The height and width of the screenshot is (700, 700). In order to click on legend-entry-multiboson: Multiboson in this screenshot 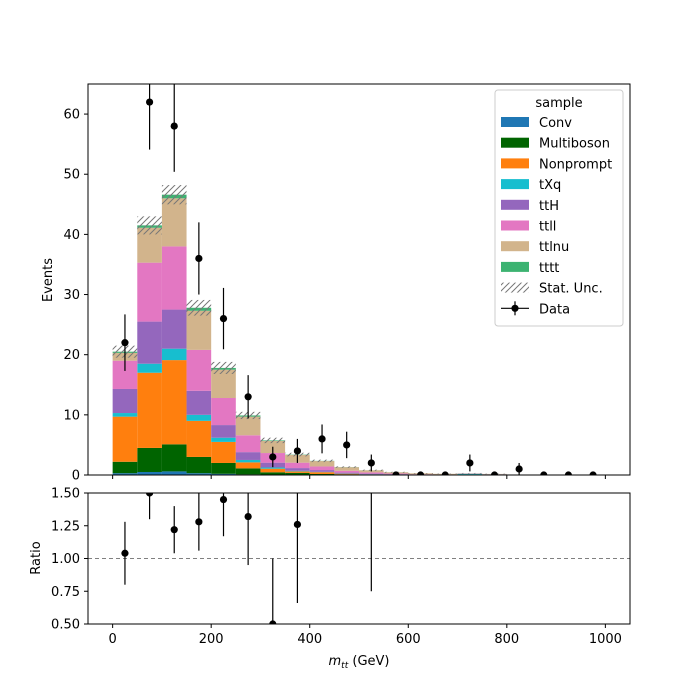, I will do `click(555, 144)`.